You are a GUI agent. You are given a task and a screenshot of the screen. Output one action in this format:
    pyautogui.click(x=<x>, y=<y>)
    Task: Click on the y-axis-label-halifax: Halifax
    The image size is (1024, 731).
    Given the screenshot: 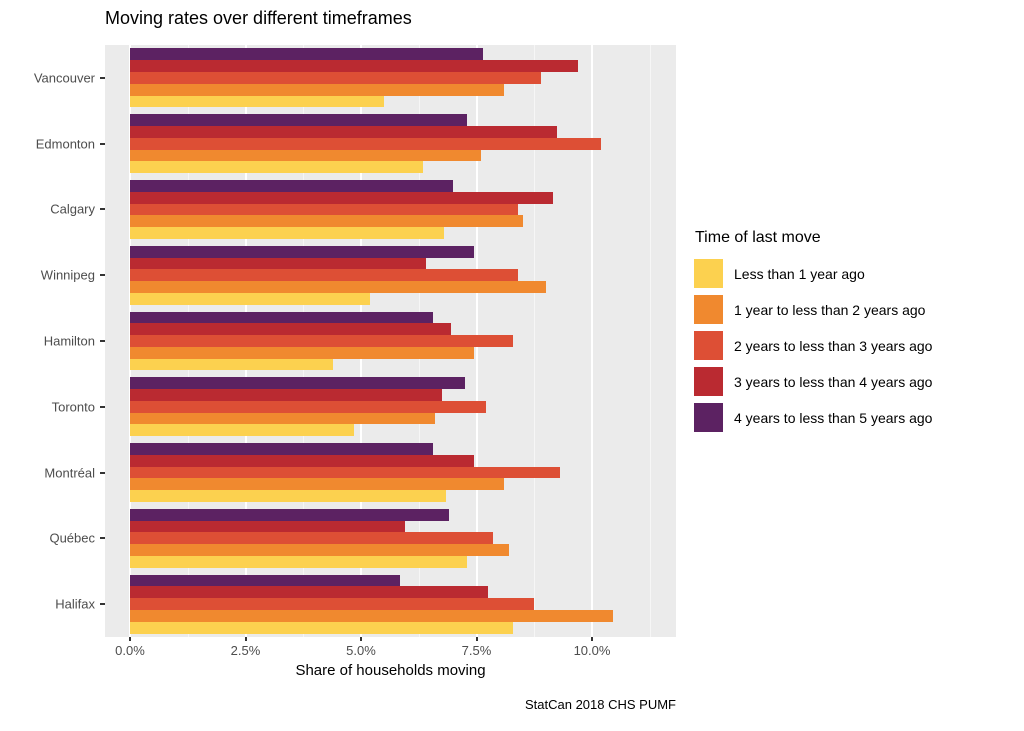 What is the action you would take?
    pyautogui.click(x=75, y=604)
    